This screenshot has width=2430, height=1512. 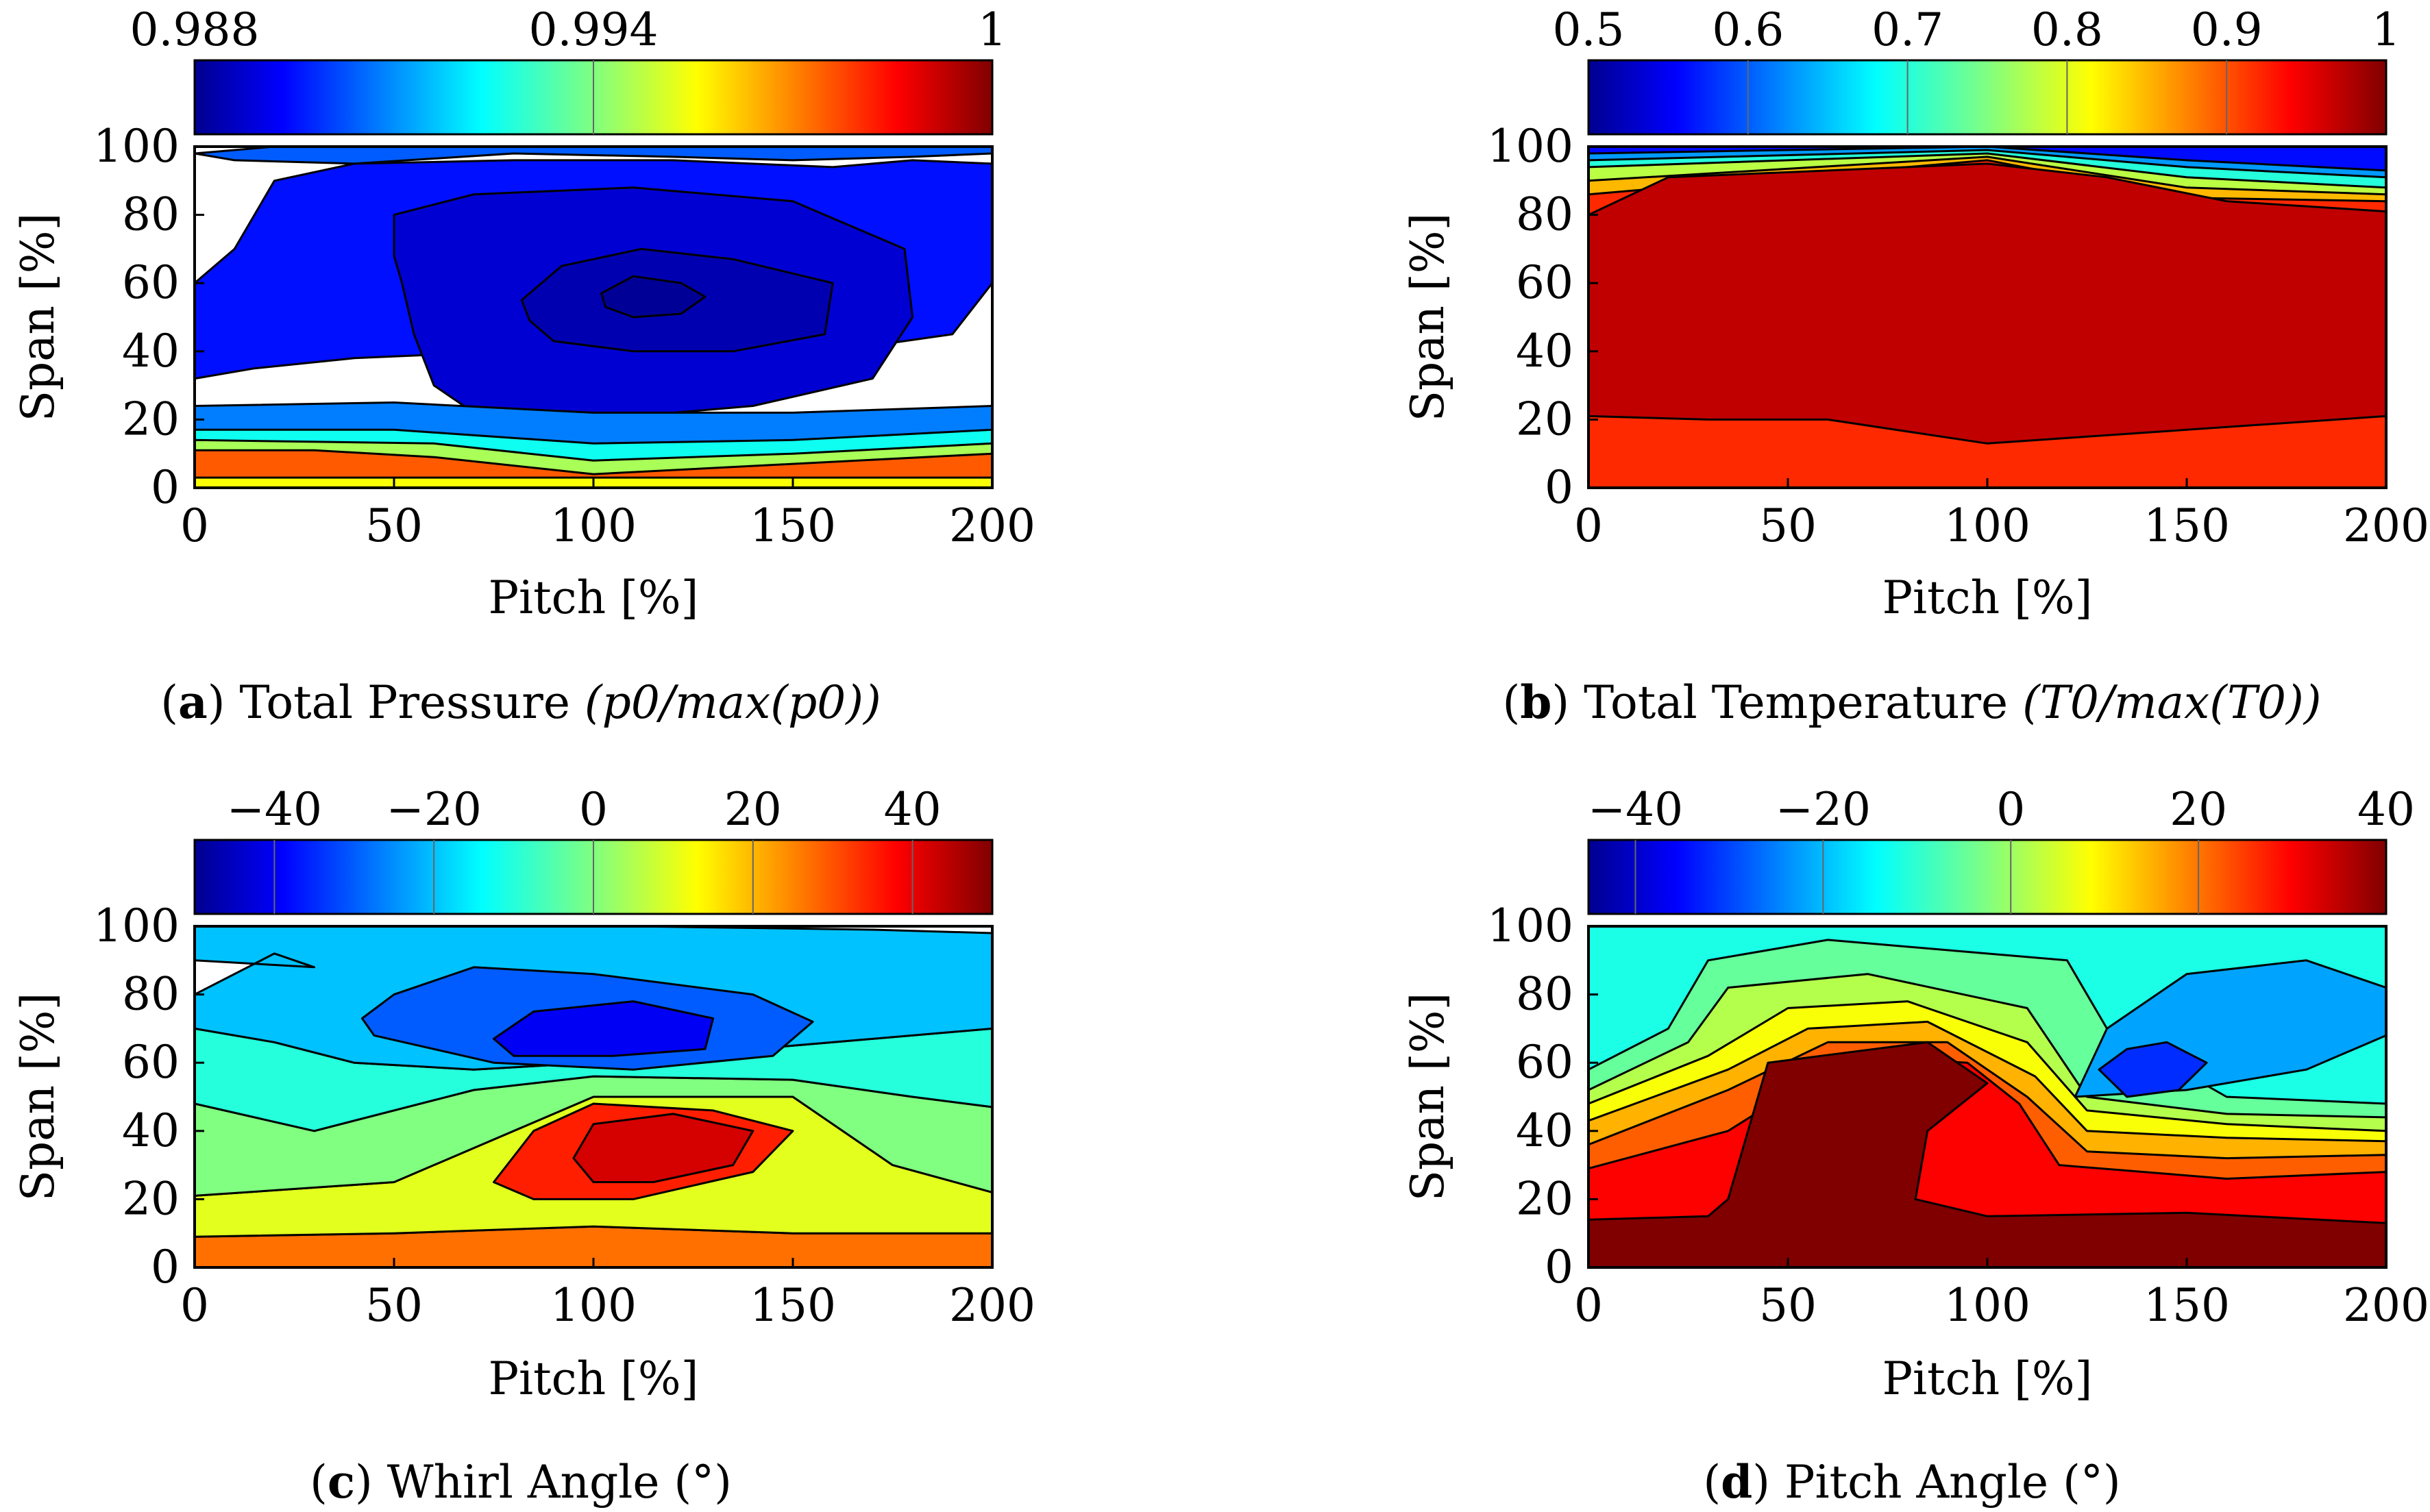 I want to click on colorbar-d, so click(x=1987, y=877).